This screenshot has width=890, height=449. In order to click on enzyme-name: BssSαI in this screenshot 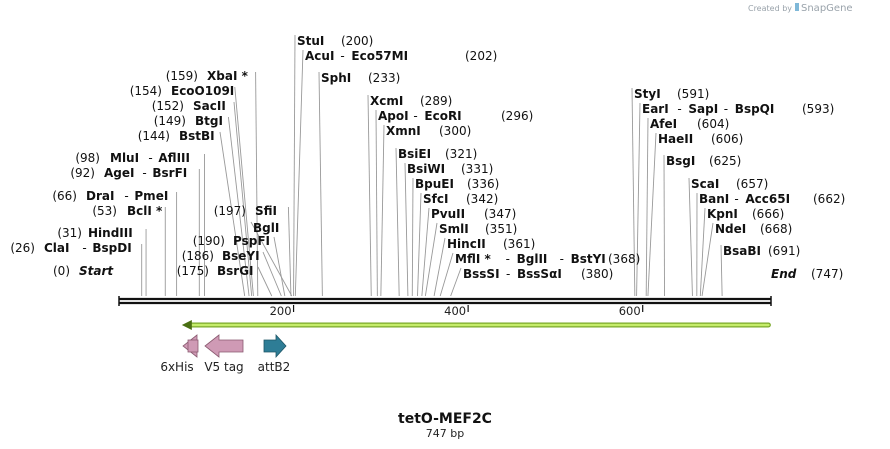, I will do `click(539, 274)`.